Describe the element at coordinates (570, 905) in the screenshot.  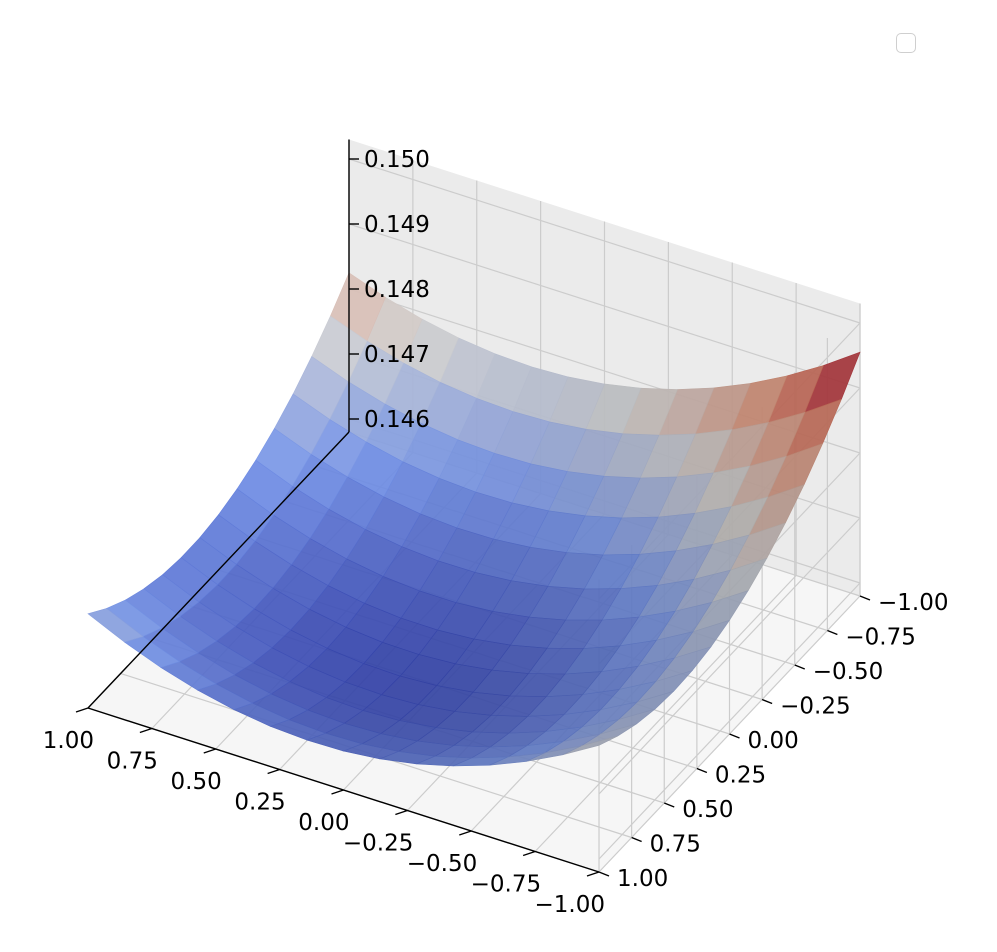
I see `x-tick-label: −1.00` at that location.